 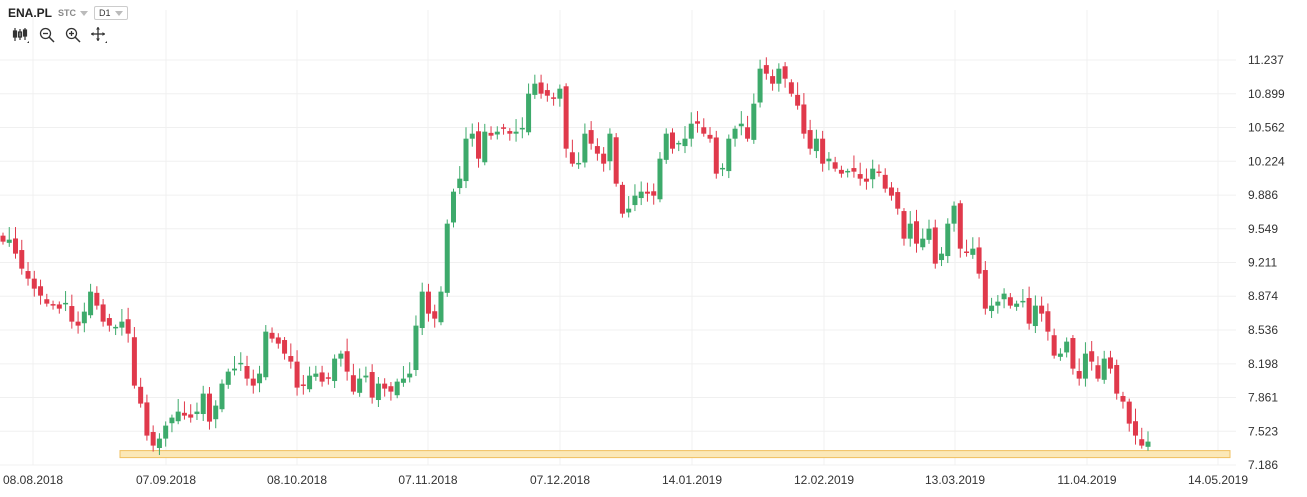 What do you see at coordinates (73, 35) in the screenshot?
I see `zoom-in-icon` at bounding box center [73, 35].